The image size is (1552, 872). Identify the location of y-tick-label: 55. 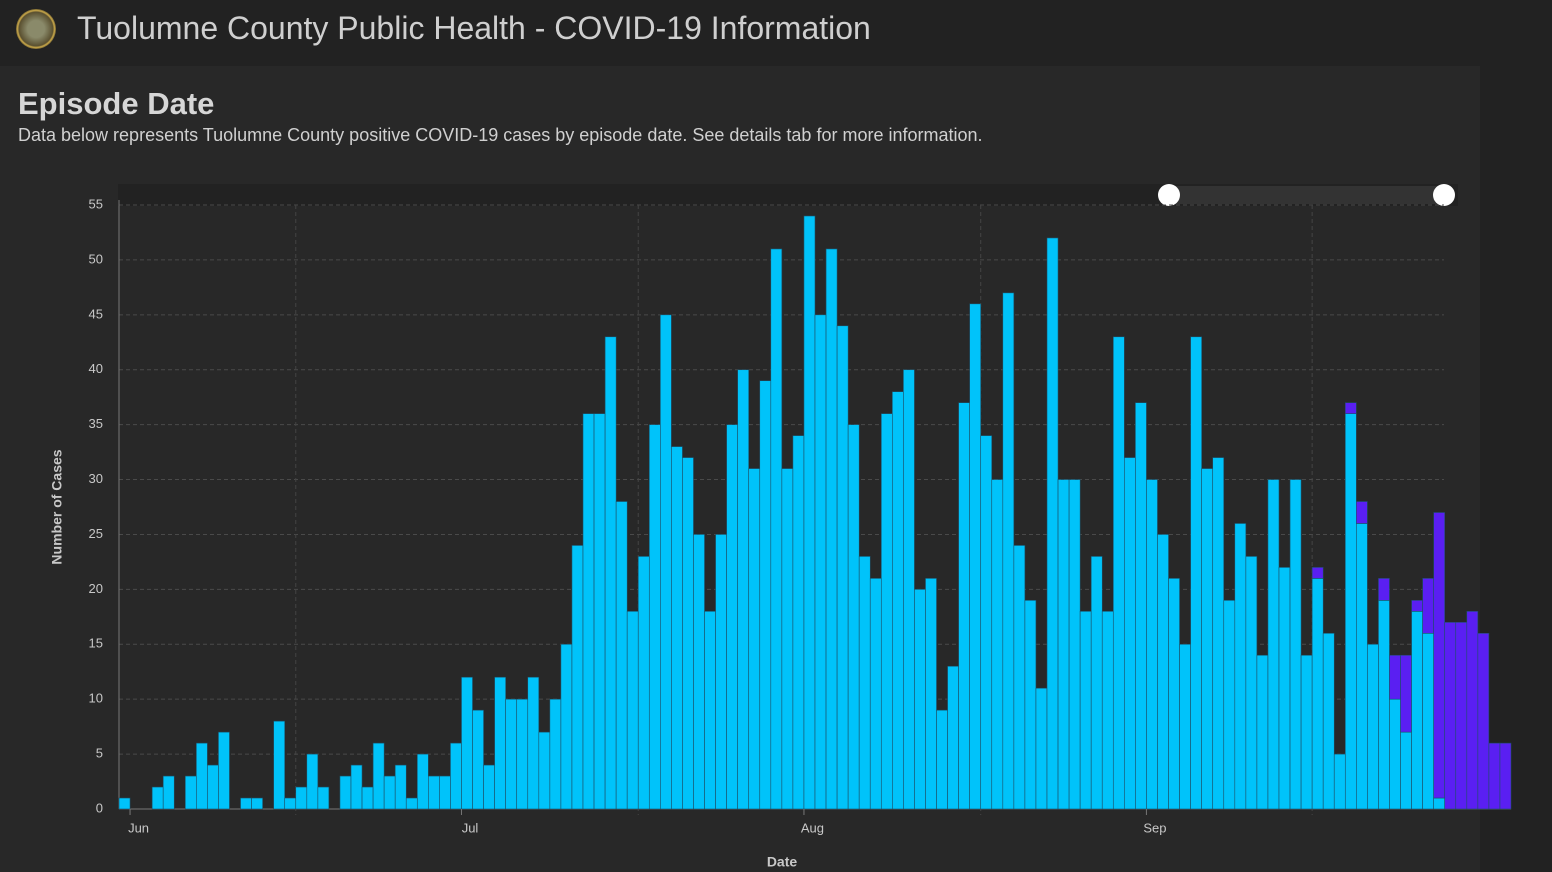
(96, 203).